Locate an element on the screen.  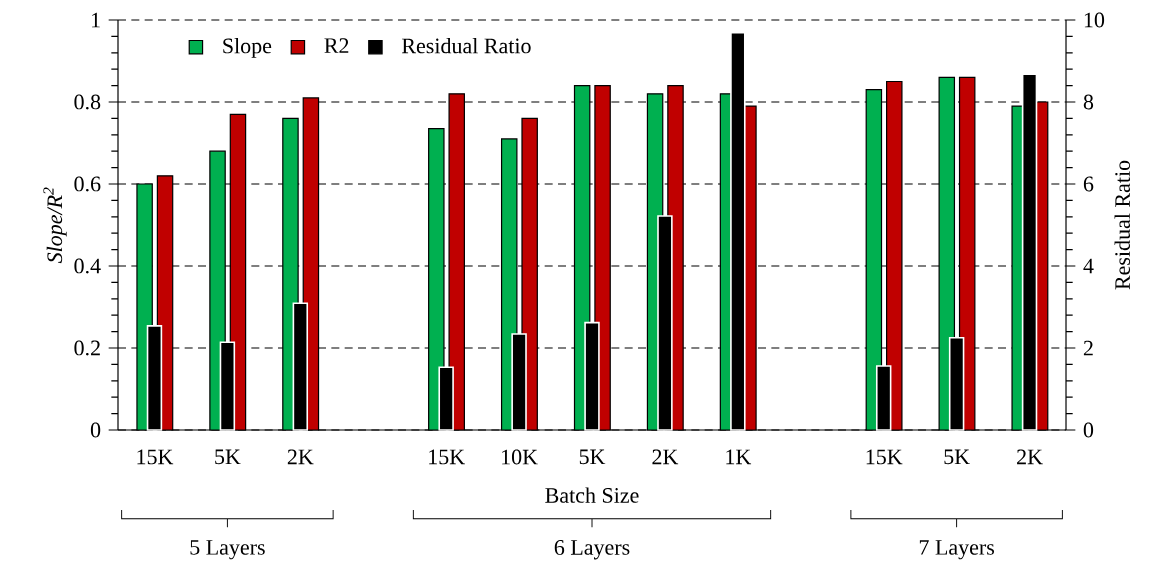
x-tick-label: 1K is located at coordinates (739, 457).